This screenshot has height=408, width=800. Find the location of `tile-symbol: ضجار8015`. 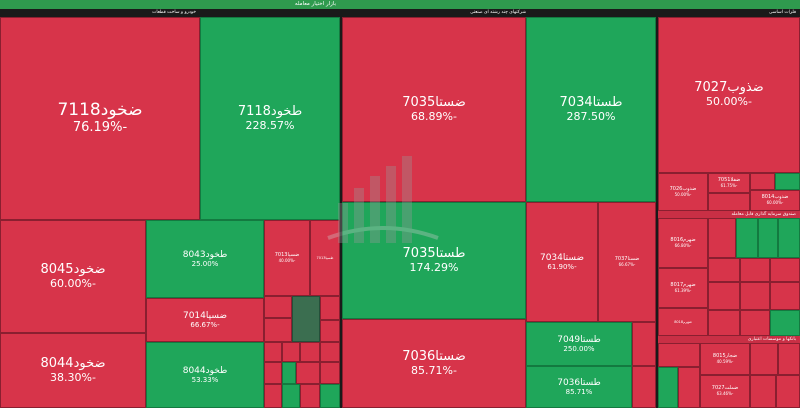

tile-symbol: ضجار8015 is located at coordinates (725, 355).